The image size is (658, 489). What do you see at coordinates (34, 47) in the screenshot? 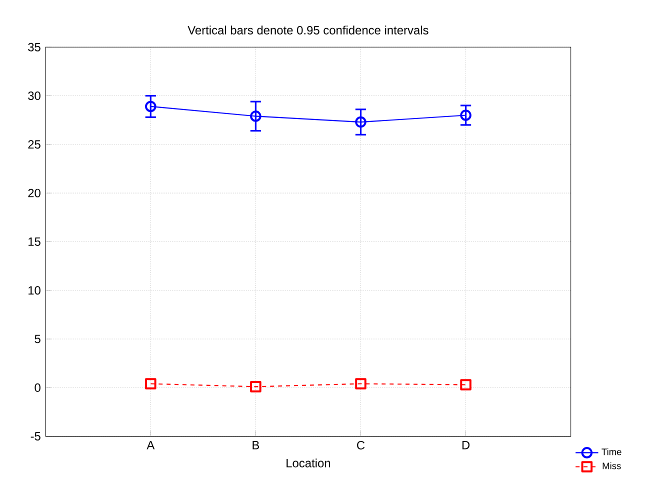
I see `y-tick-label: 35` at bounding box center [34, 47].